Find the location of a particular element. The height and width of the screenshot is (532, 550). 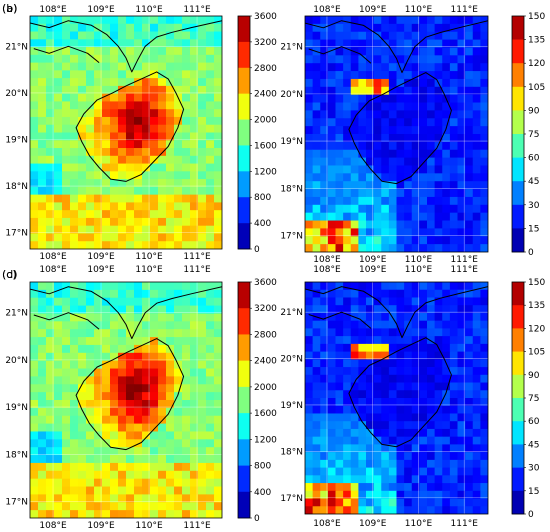

colorbar-tick: 105 is located at coordinates (536, 88).